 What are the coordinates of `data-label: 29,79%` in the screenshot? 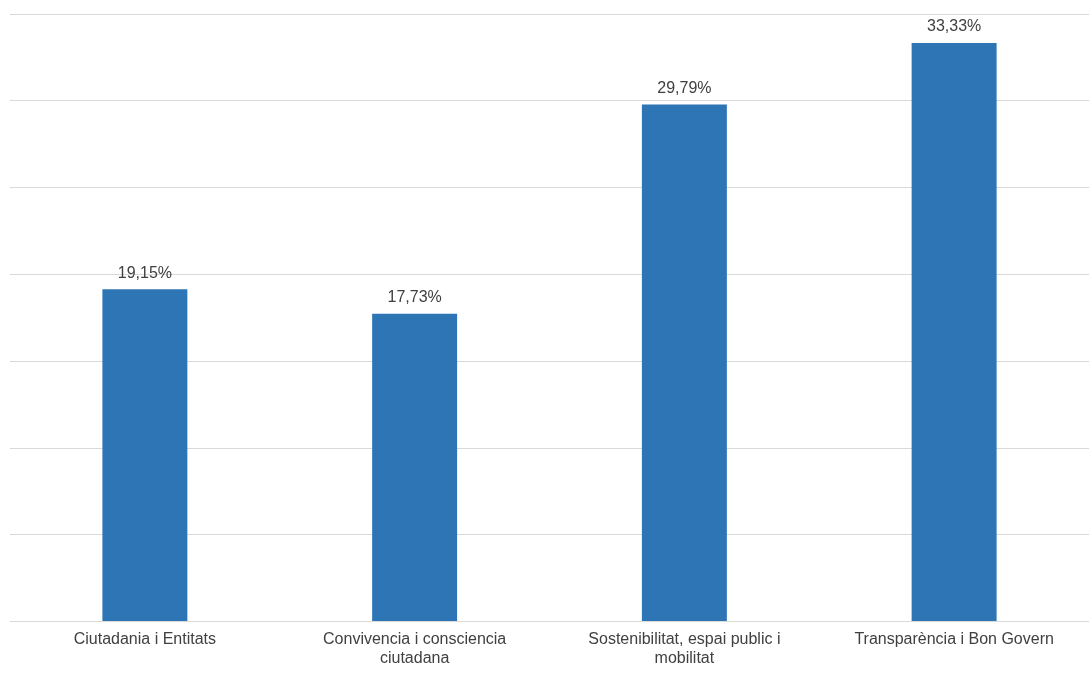 It's located at (684, 87).